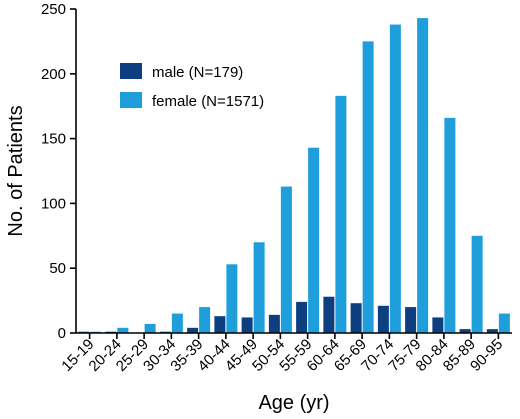  What do you see at coordinates (16, 170) in the screenshot?
I see `y-axis-title: No. of Patients` at bounding box center [16, 170].